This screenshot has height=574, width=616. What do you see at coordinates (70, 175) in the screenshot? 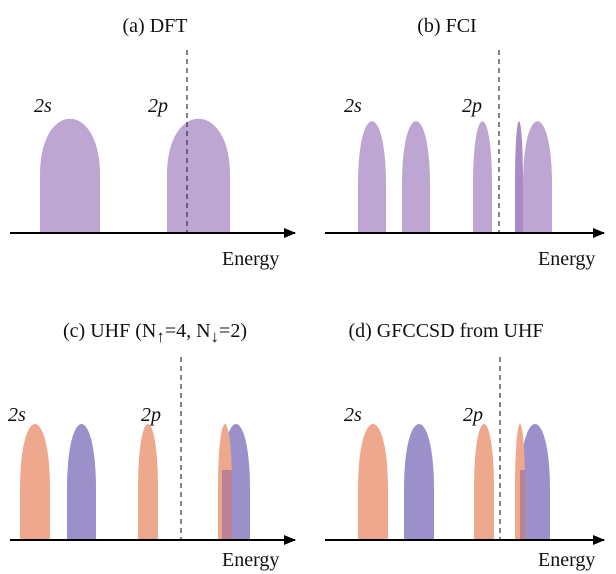
I see `peak-2s` at bounding box center [70, 175].